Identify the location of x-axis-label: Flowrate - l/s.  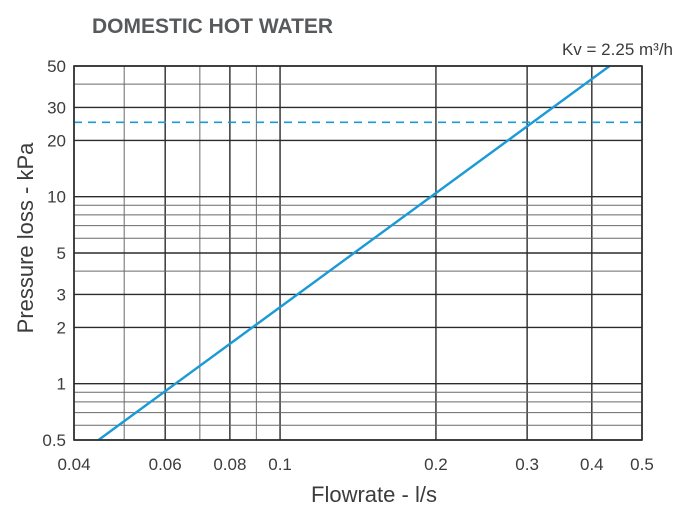
(374, 494).